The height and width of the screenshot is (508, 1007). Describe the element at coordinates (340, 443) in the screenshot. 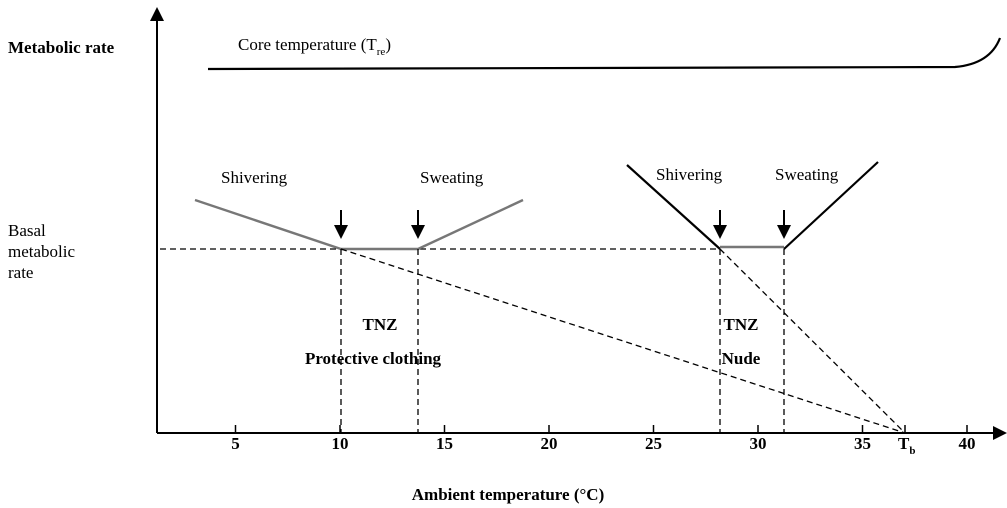

I see `x-tick-label: 10` at that location.